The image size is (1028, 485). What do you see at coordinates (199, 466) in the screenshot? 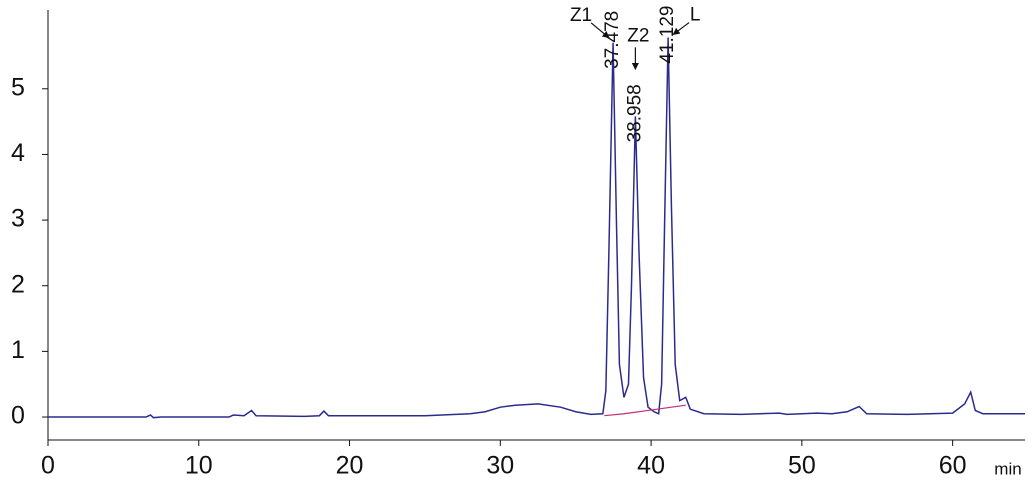
I see `x-tick-label: 10` at bounding box center [199, 466].